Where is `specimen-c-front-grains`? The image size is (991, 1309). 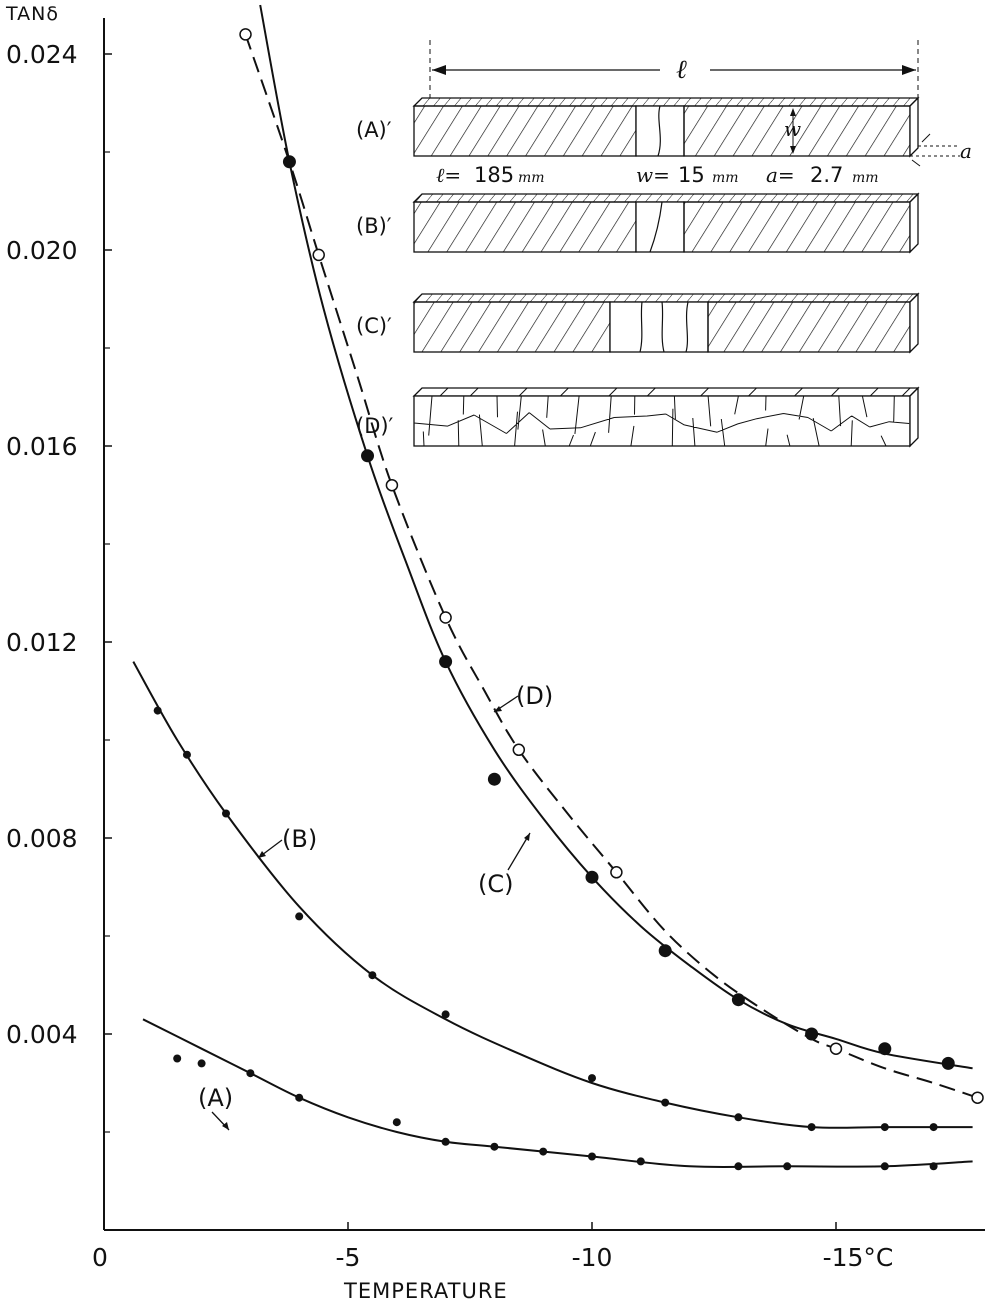 specimen-c-front-grains is located at coordinates (659, 327).